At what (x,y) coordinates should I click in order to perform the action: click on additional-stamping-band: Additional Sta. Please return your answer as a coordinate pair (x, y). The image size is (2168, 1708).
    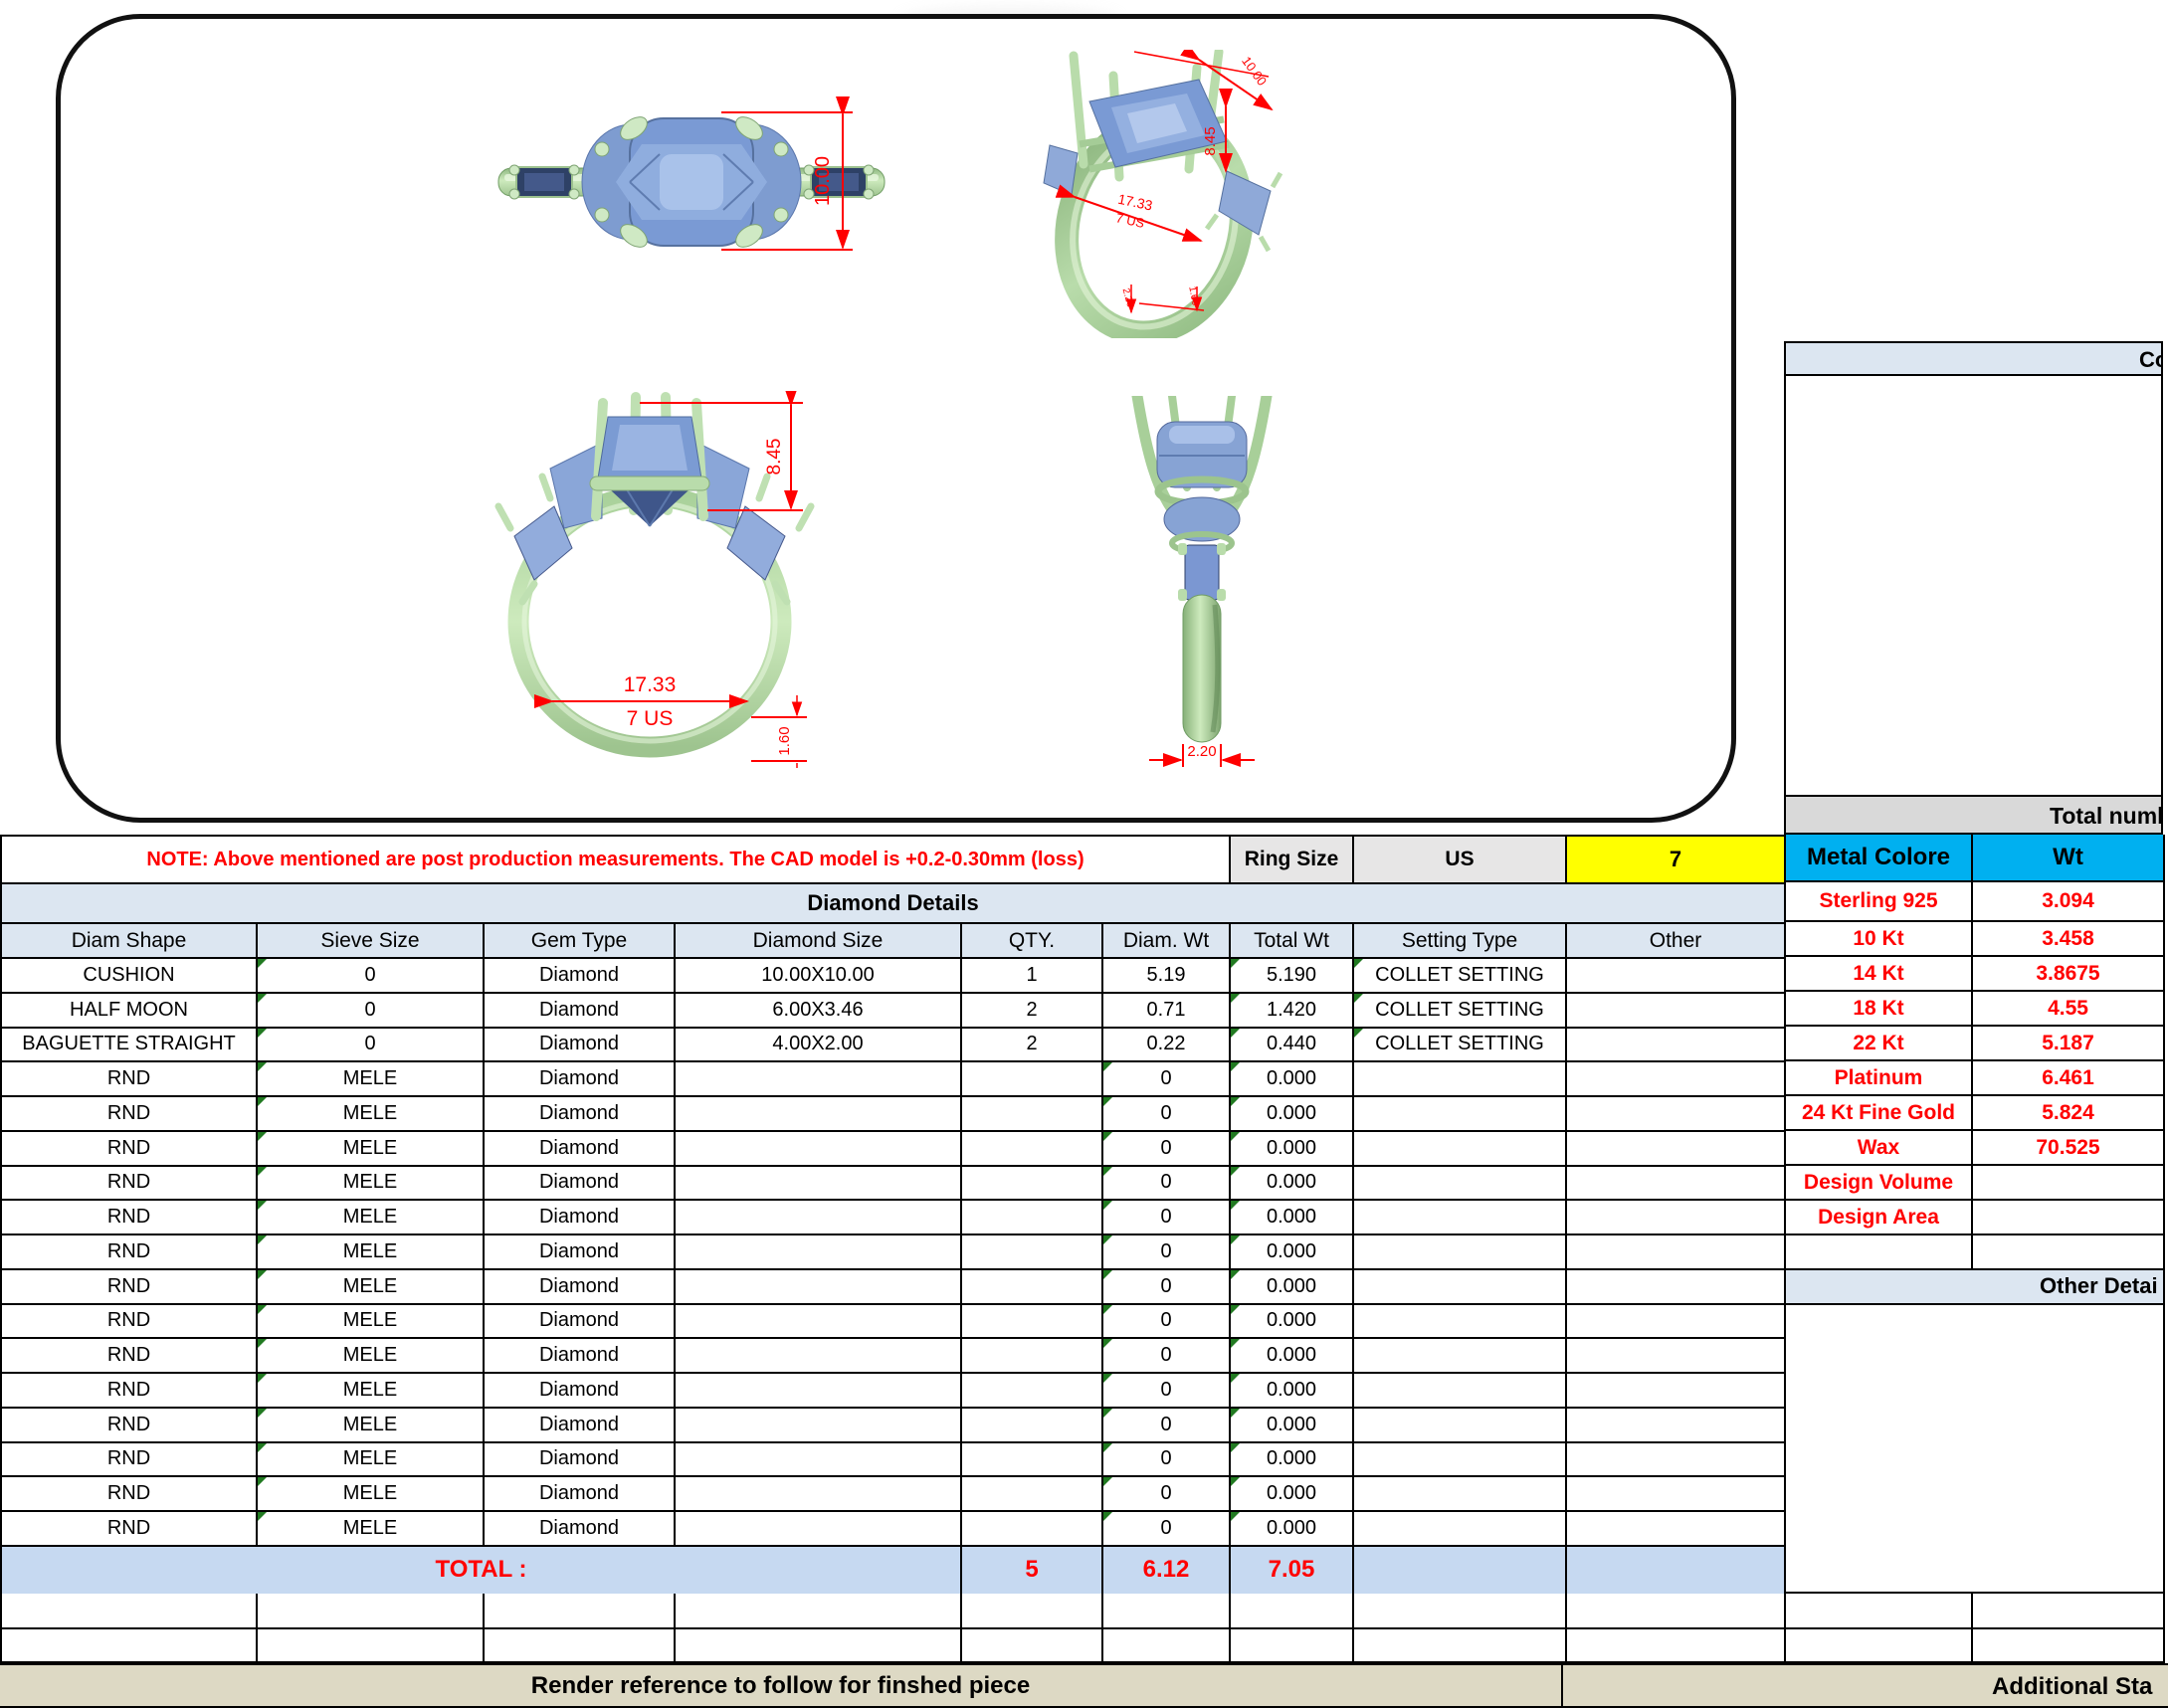
    Looking at the image, I should click on (1865, 1685).